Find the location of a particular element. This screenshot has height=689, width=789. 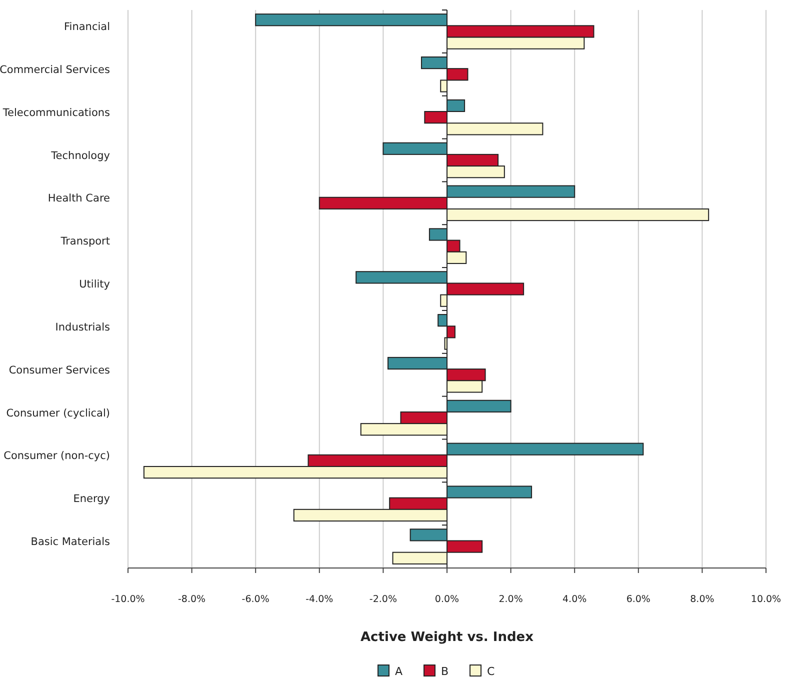

y-tick-label: Technology is located at coordinates (80, 156).